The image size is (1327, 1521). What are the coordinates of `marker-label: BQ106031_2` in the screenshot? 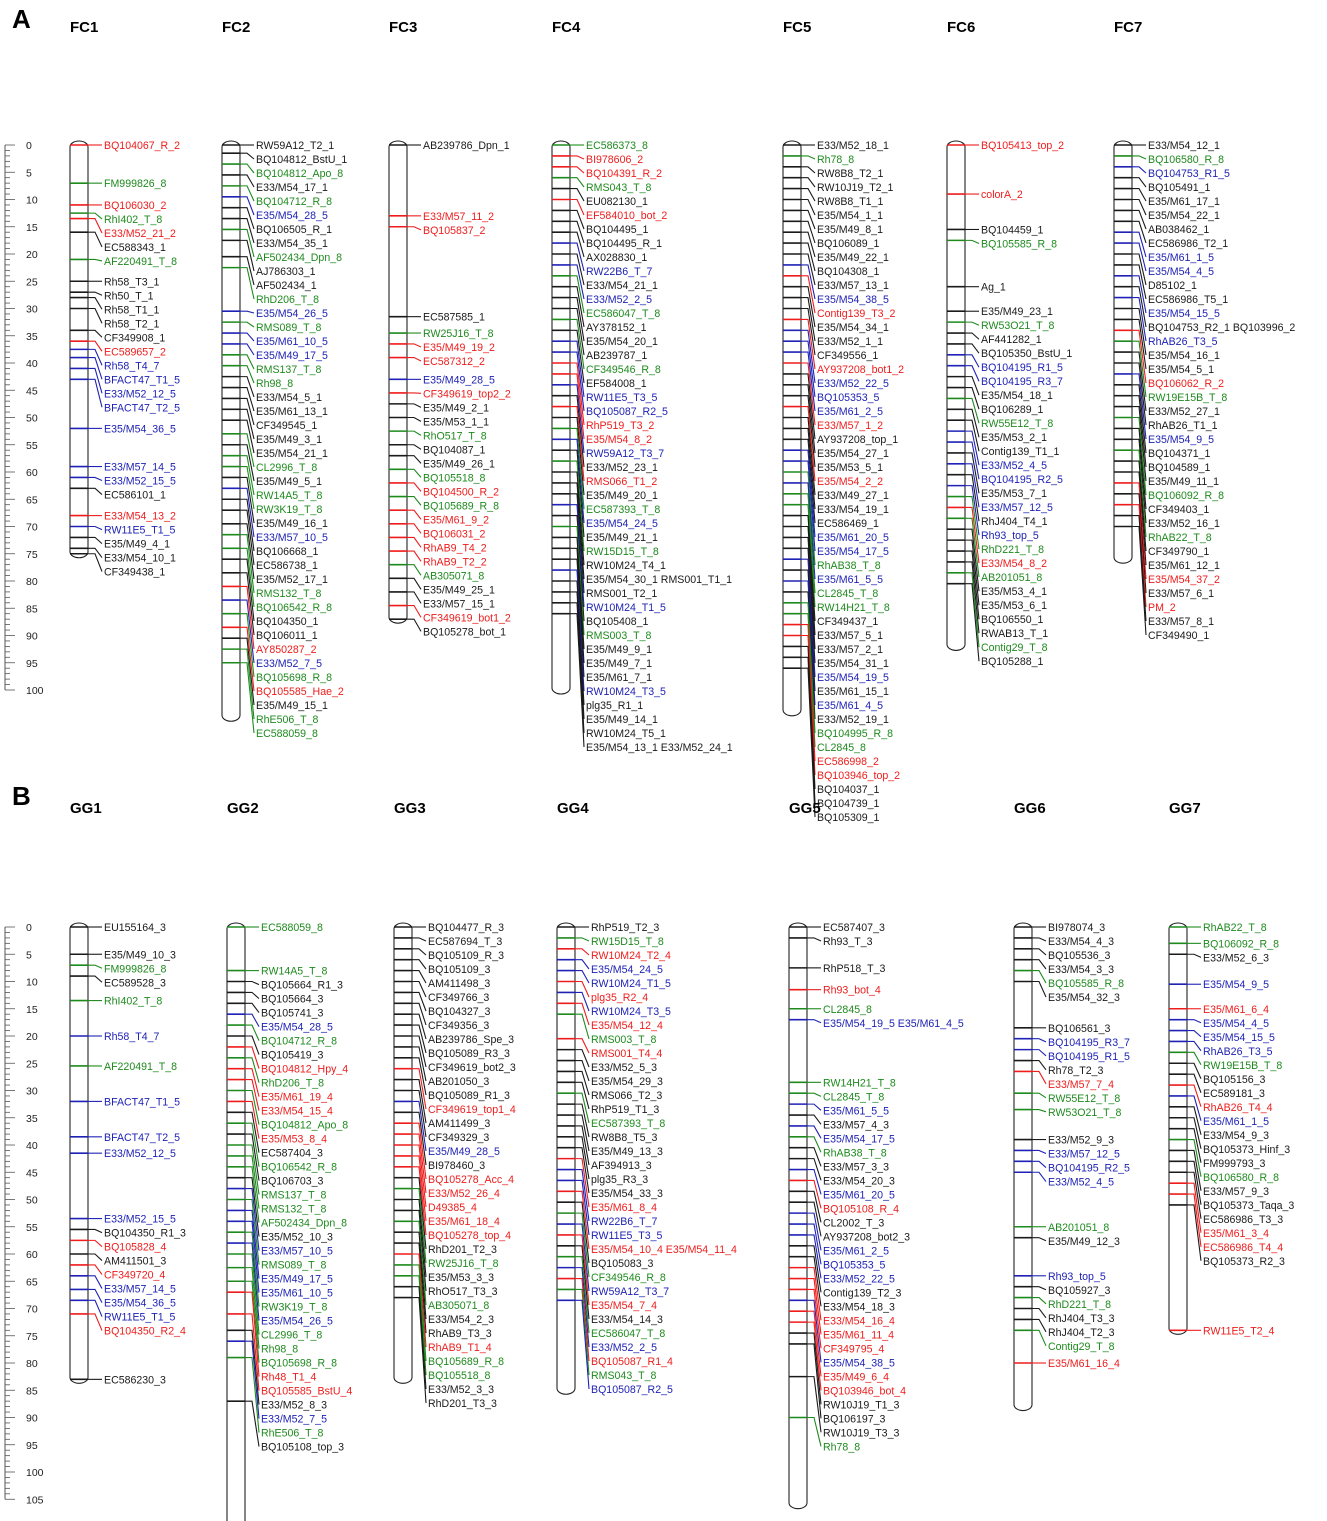 It's located at (454, 534).